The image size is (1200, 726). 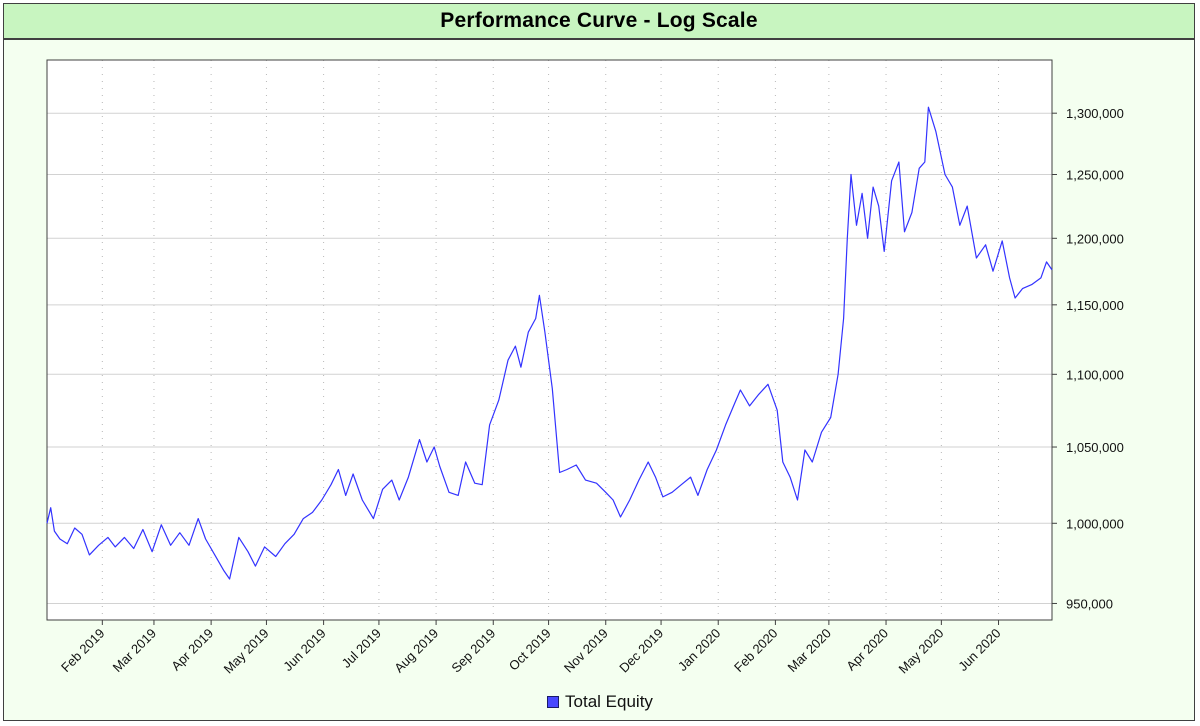 I want to click on x-tick-label: Sep 2019, so click(x=473, y=651).